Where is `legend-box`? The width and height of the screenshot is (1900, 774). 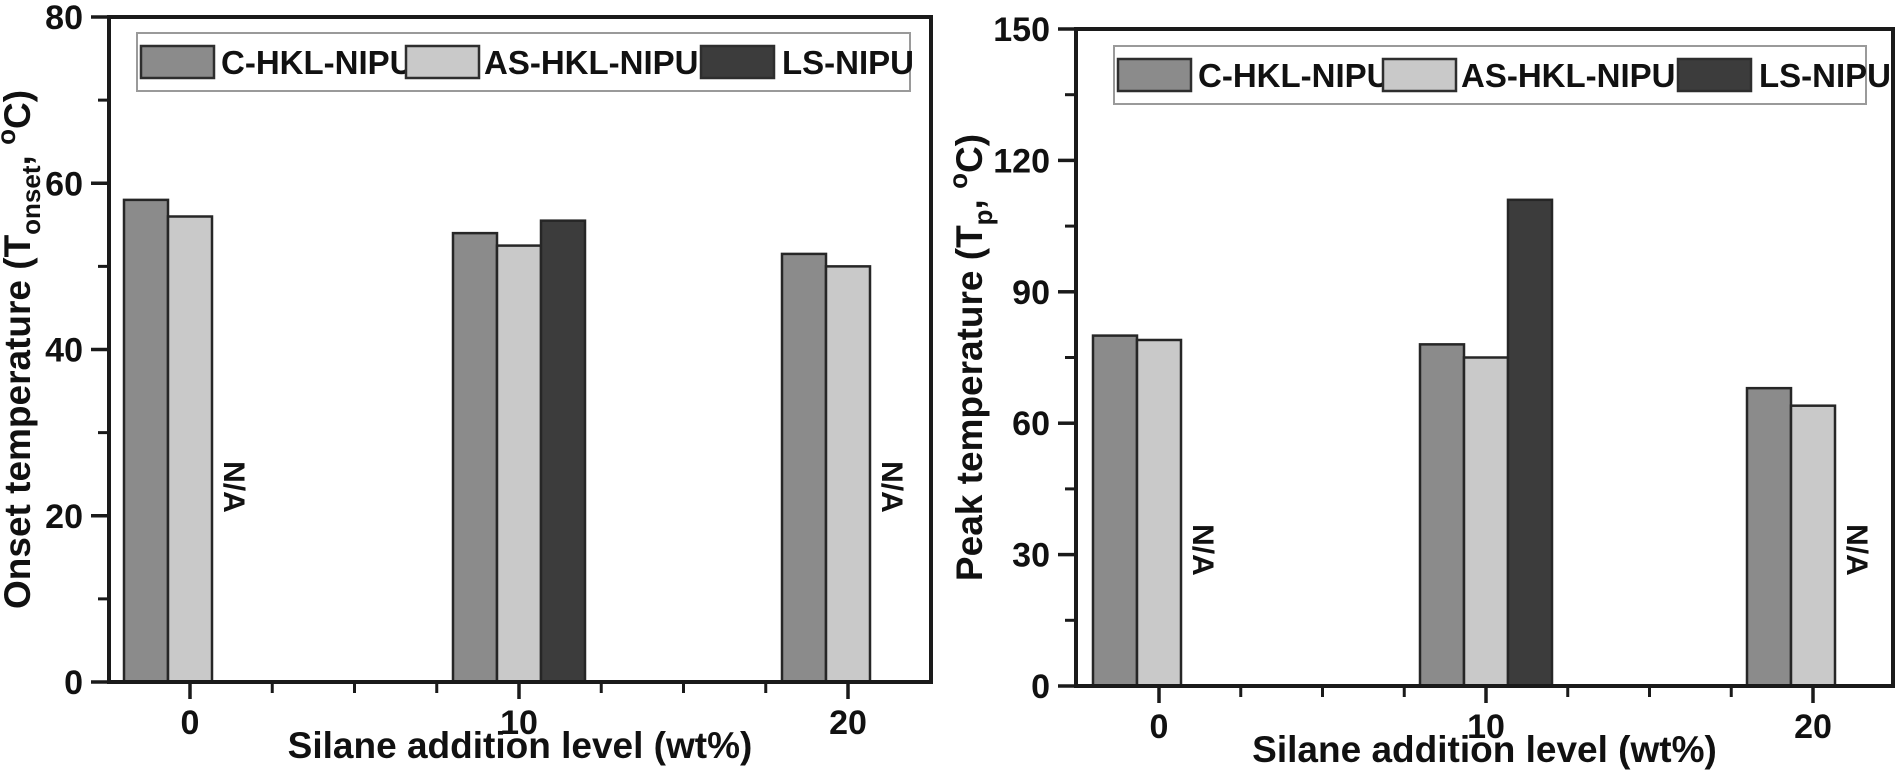 legend-box is located at coordinates (523, 62).